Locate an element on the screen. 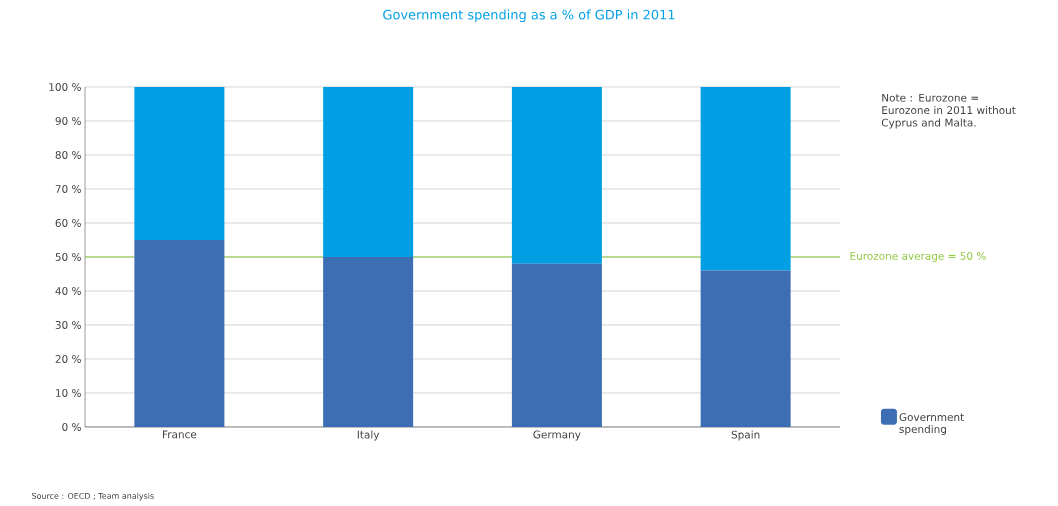  y-tick-label: 0 % is located at coordinates (71, 427).